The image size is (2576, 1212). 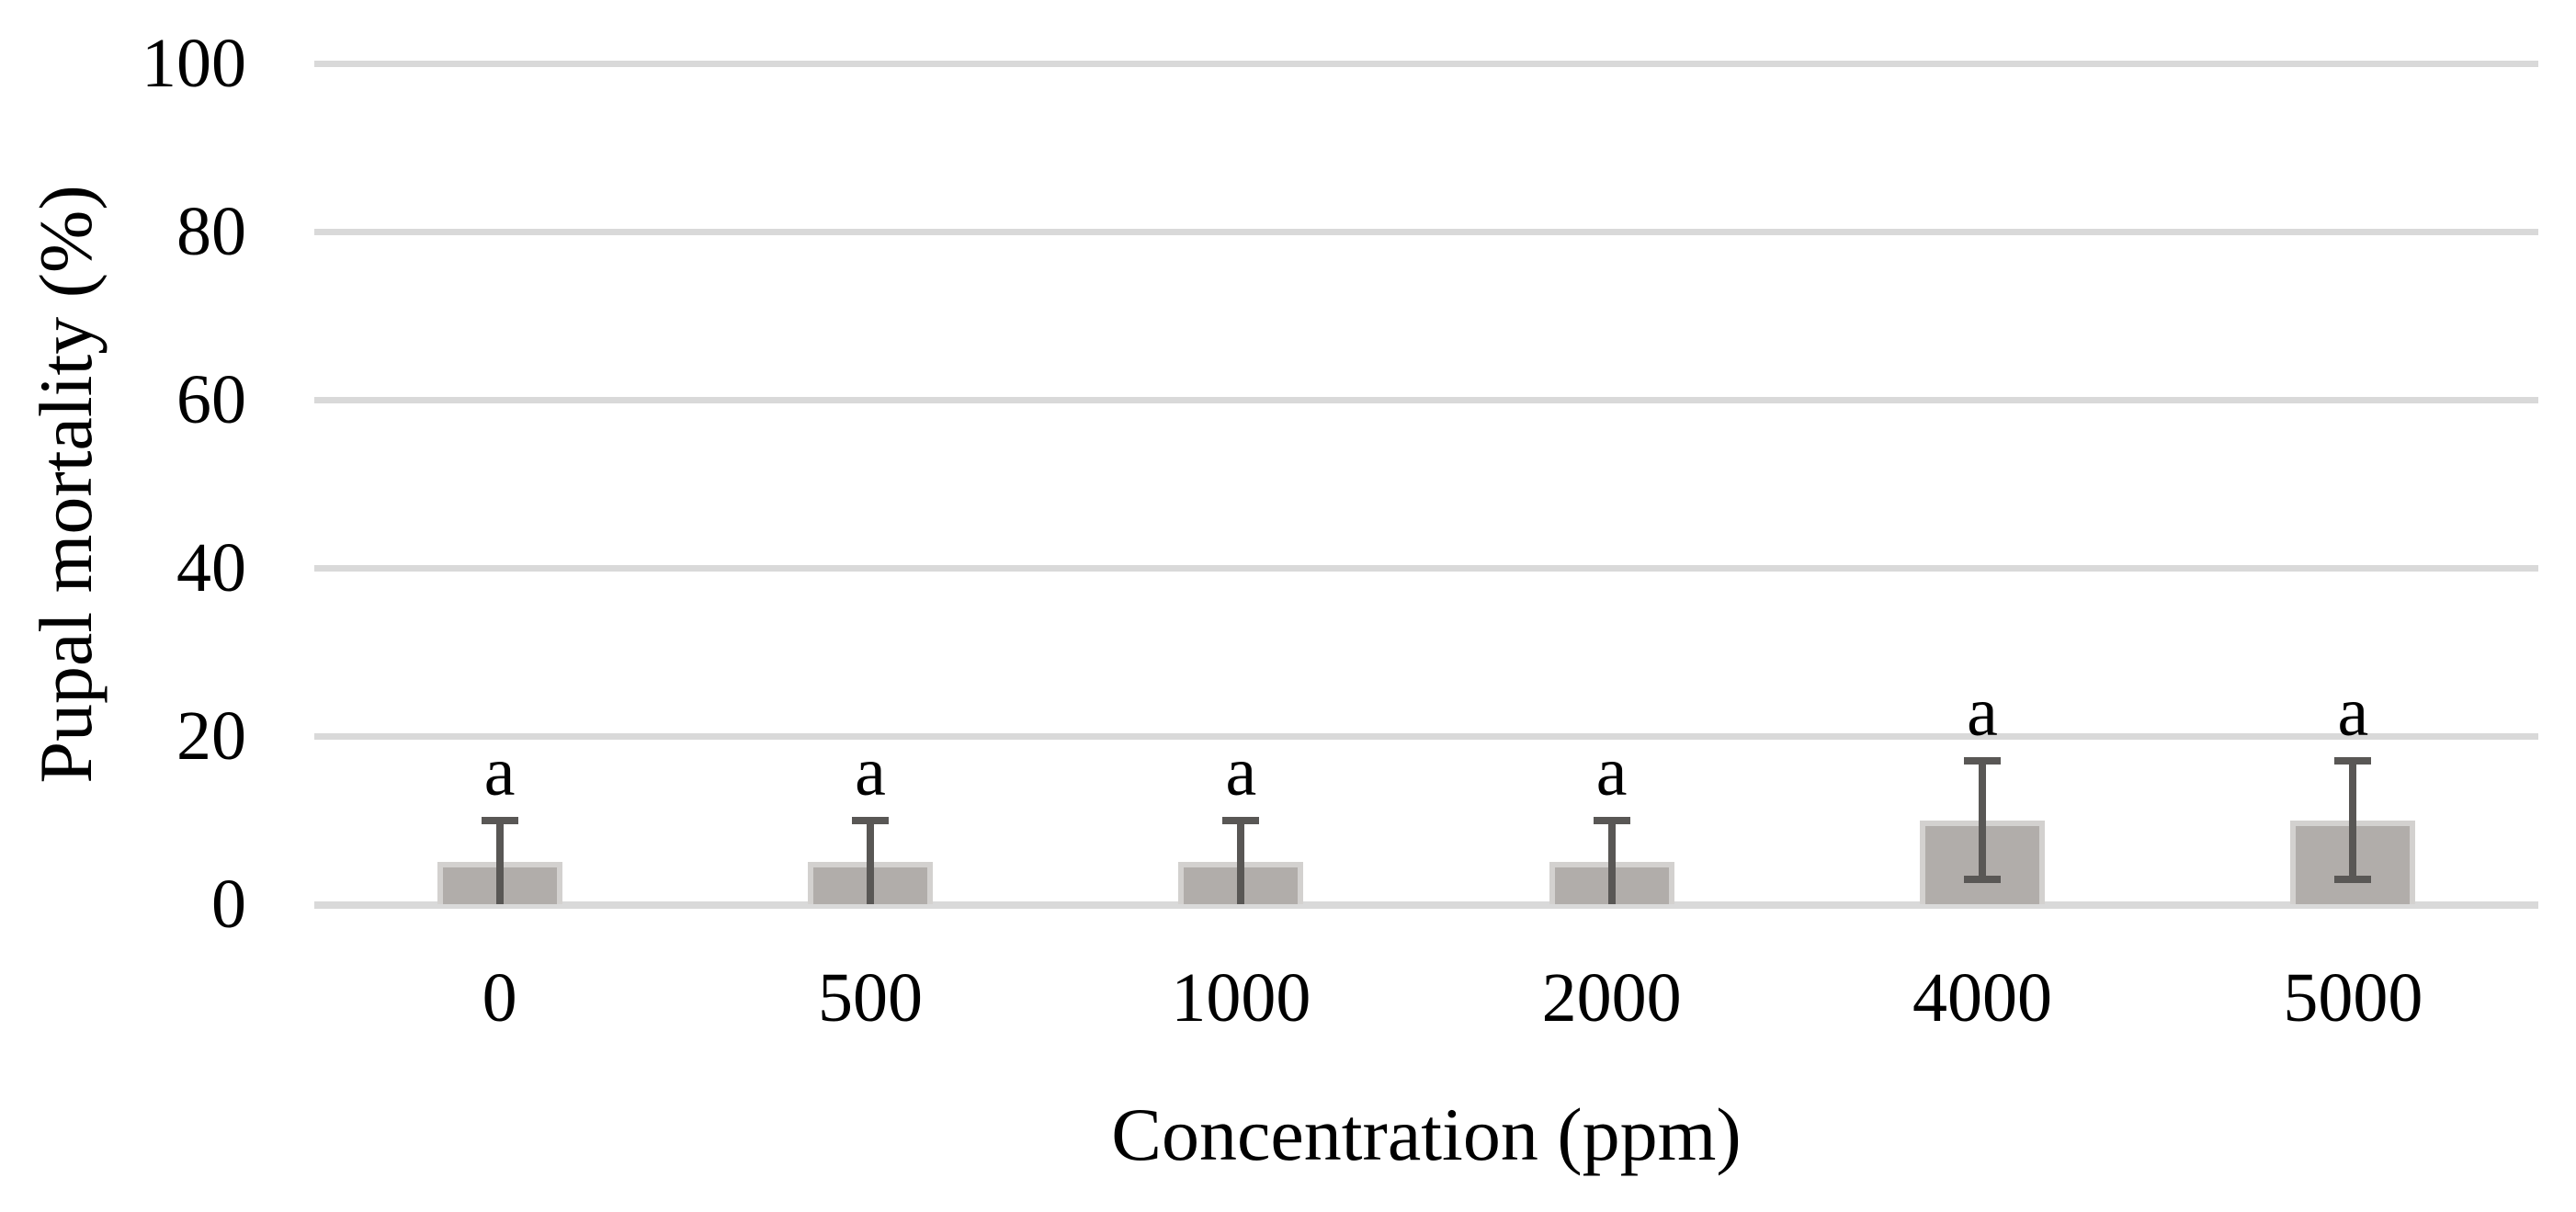 I want to click on x-tick-label: 1000, so click(x=1241, y=997).